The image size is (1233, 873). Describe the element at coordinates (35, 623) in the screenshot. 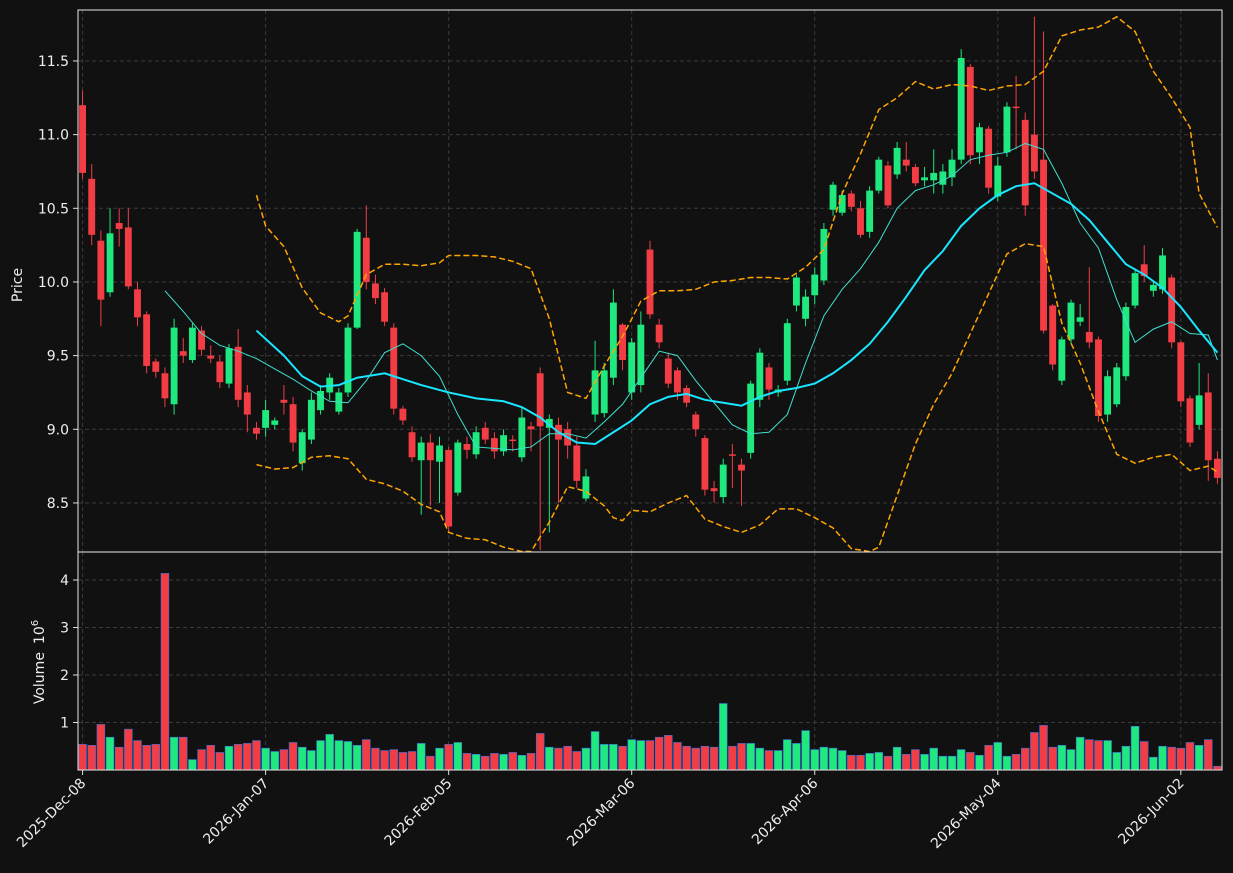

I see `volume-scale-exponent: 6` at that location.